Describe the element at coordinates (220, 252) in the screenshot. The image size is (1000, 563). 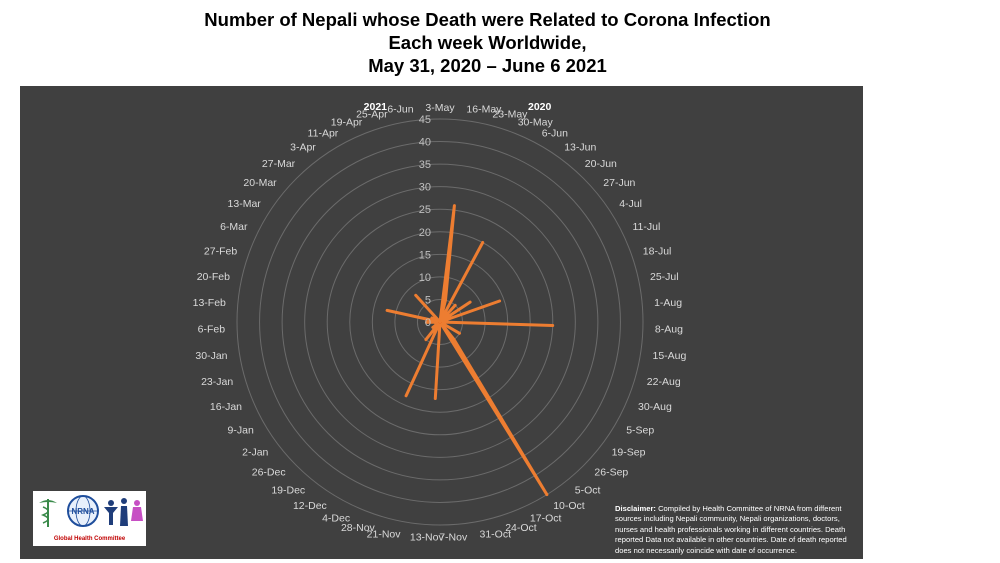
I see `category-label: 27-Feb` at that location.